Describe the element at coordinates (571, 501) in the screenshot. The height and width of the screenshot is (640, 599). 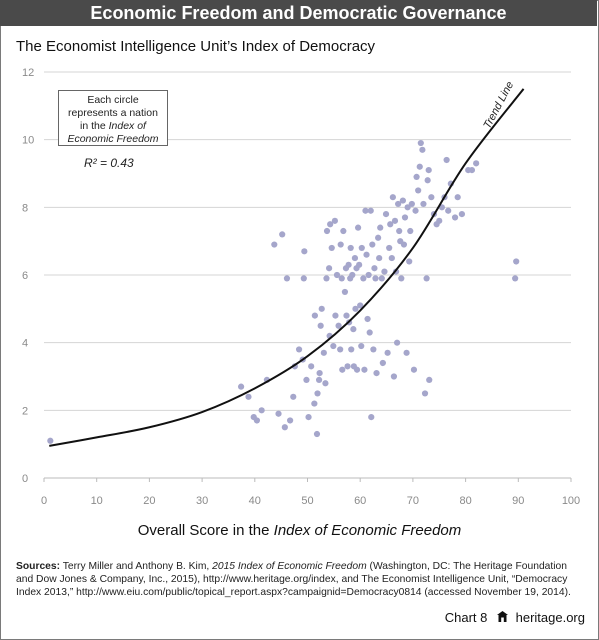
I see `x-tick-label: 100` at that location.